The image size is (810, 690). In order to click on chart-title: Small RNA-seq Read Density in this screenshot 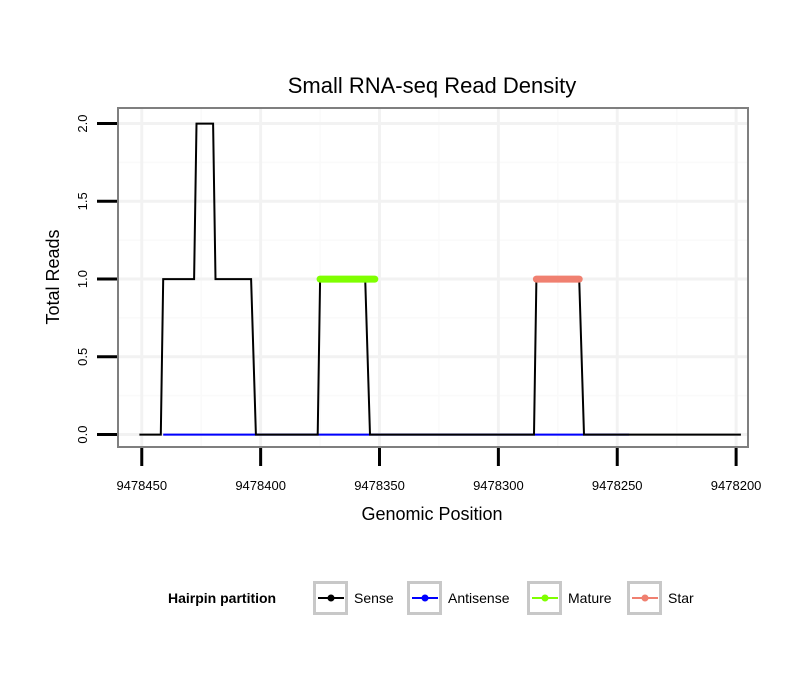, I will do `click(432, 85)`.